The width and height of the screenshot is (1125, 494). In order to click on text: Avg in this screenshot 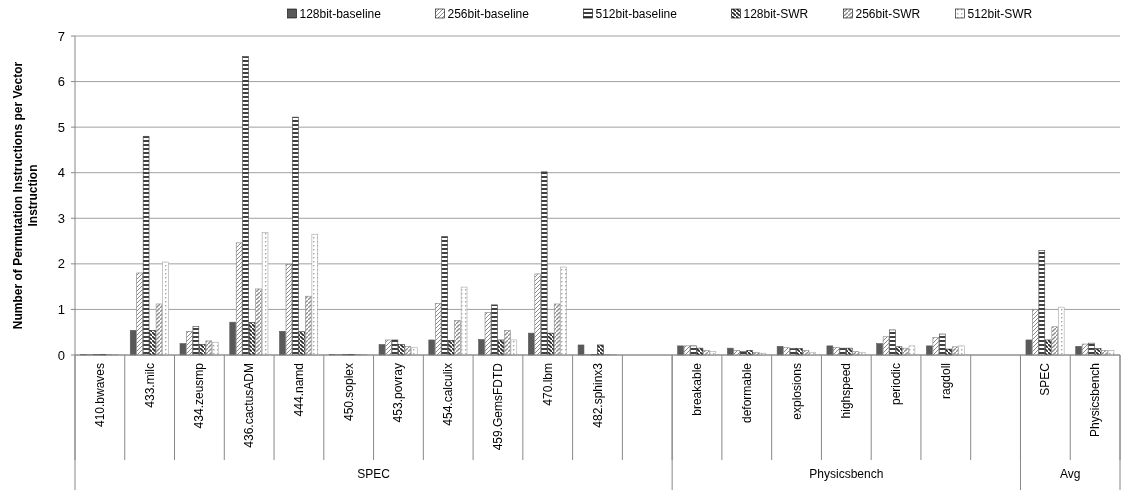, I will do `click(1070, 474)`.